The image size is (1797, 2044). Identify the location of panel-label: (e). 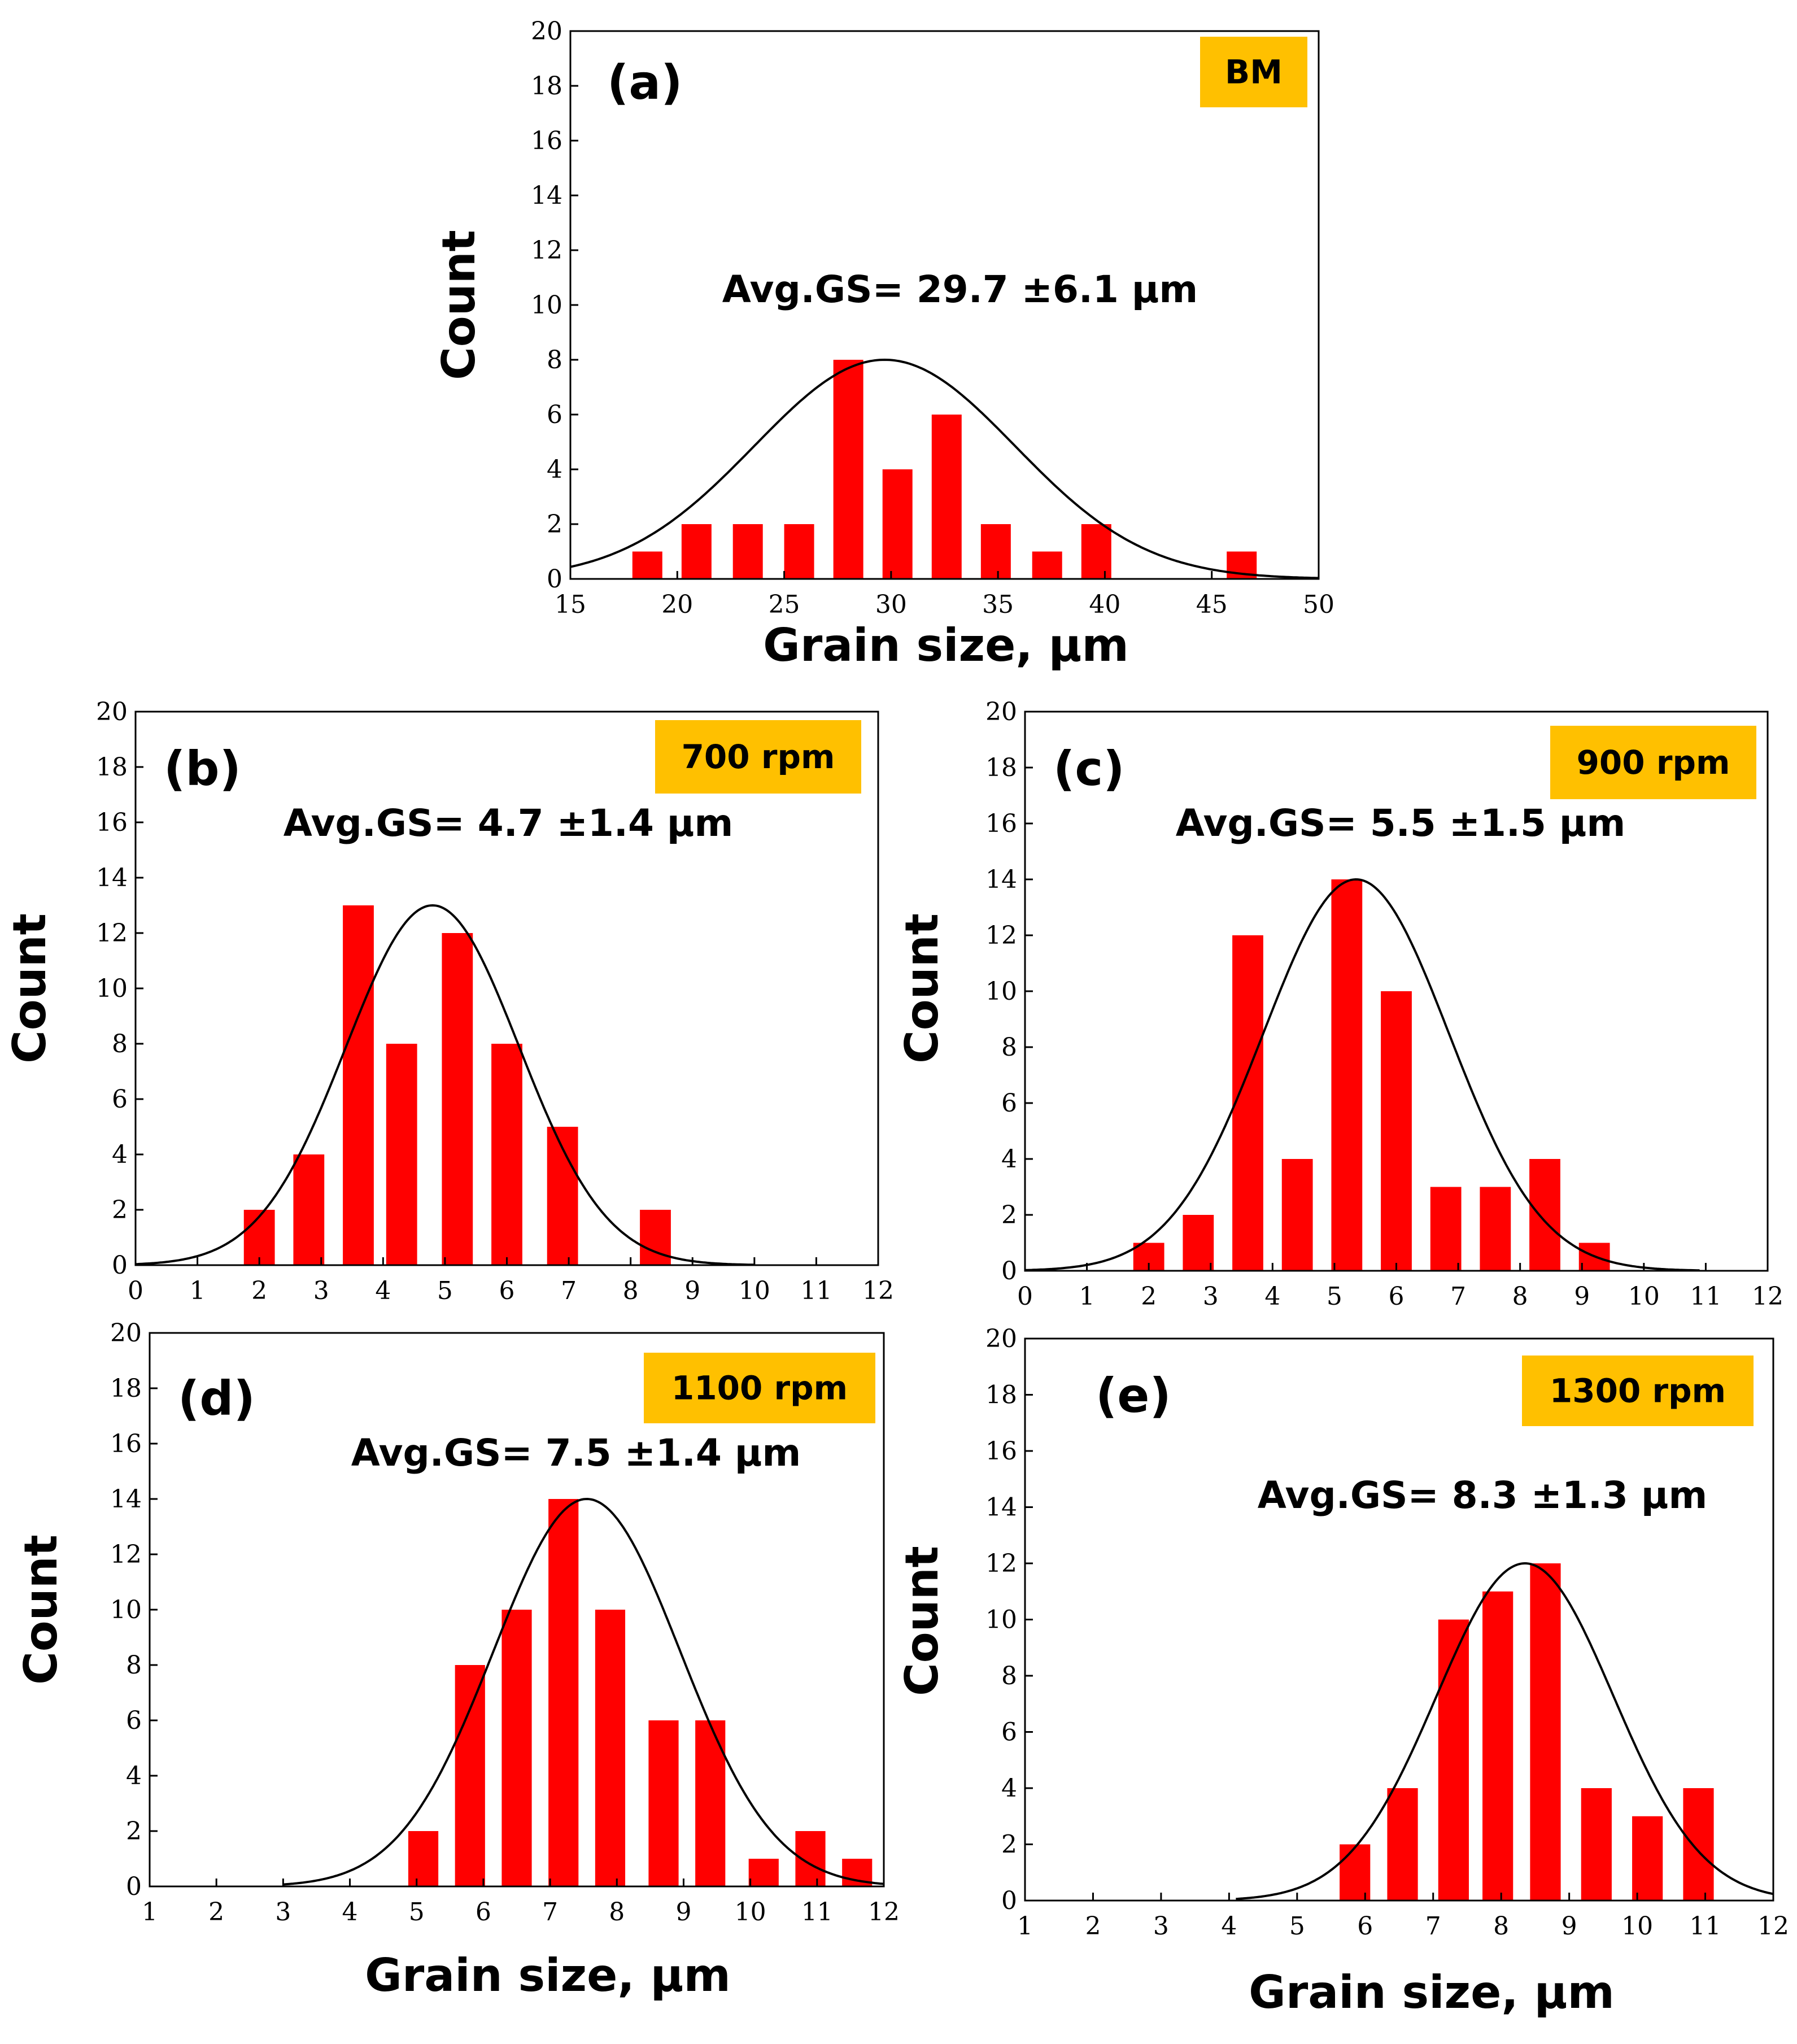
(1133, 1395).